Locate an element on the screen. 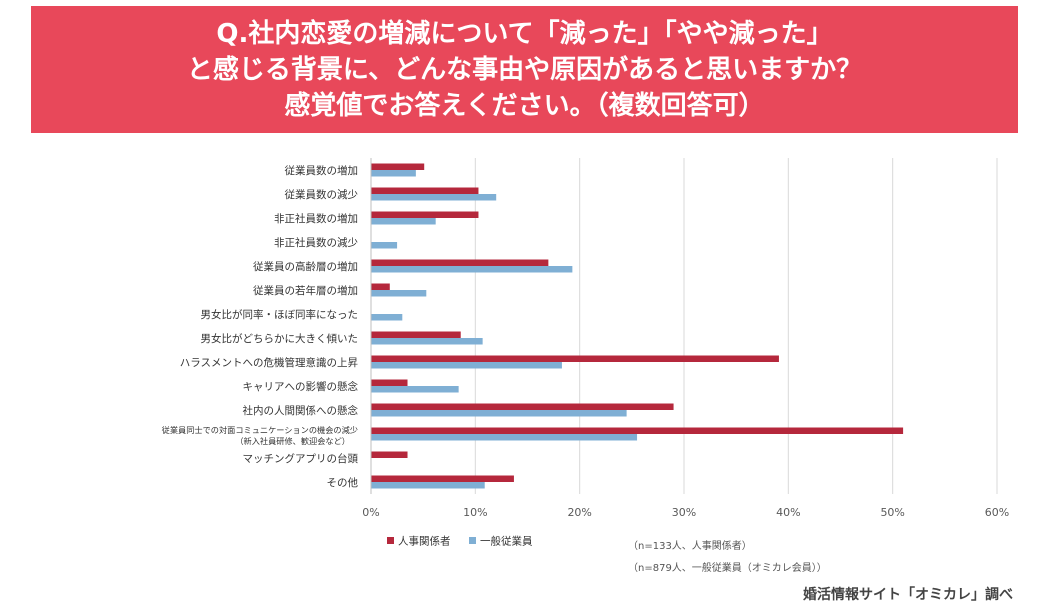 The width and height of the screenshot is (1053, 607). category-label: 男女比が同率・ほぼ同率になった is located at coordinates (280, 314).